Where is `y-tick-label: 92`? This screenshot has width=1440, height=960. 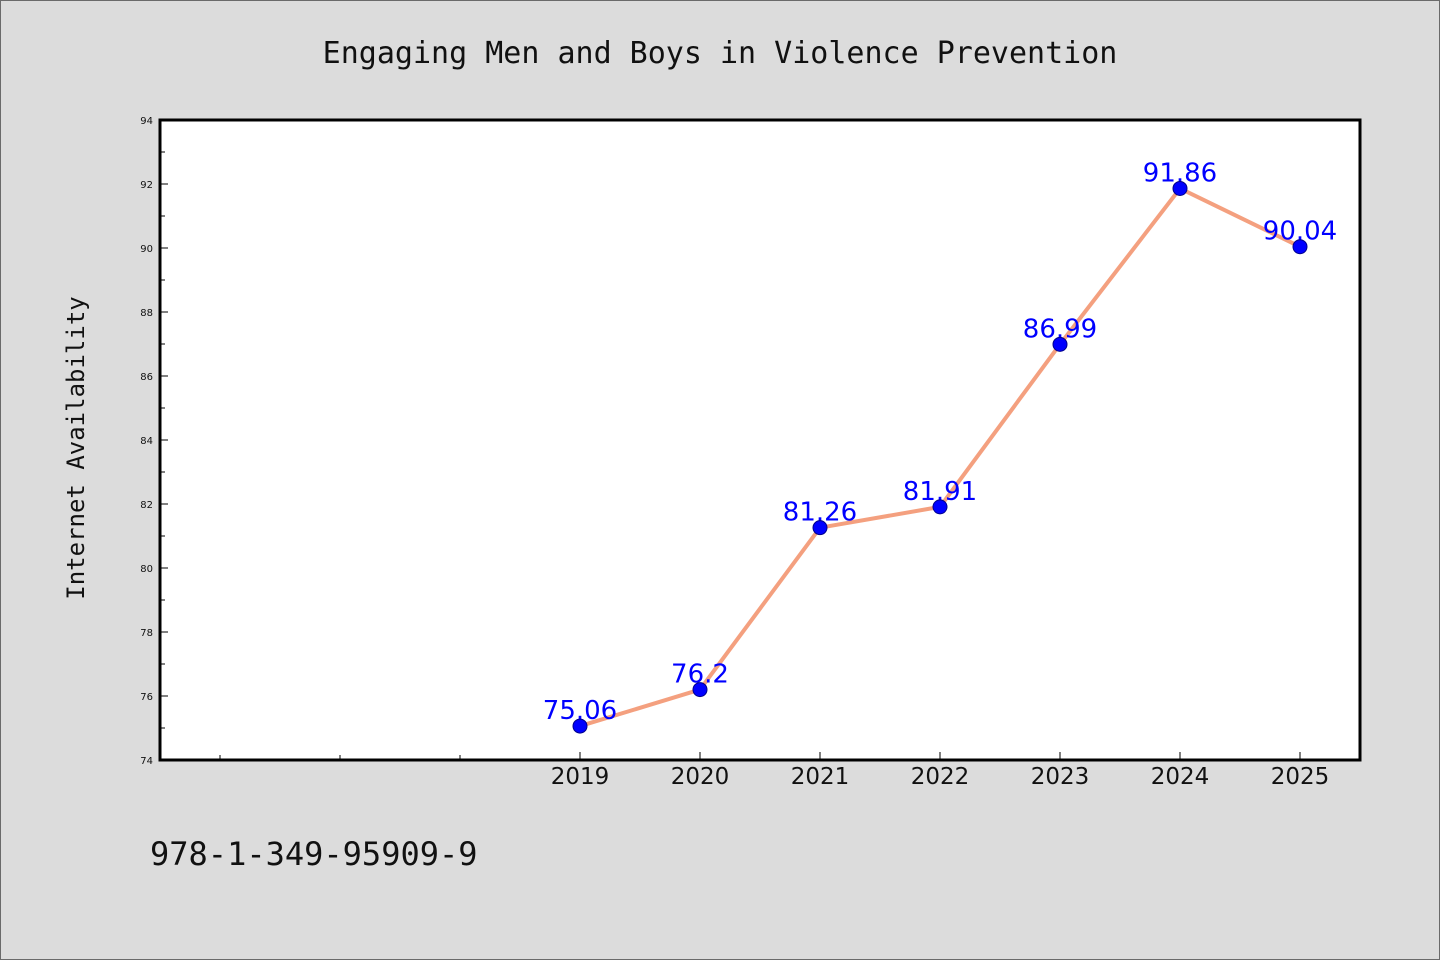 y-tick-label: 92 is located at coordinates (146, 185).